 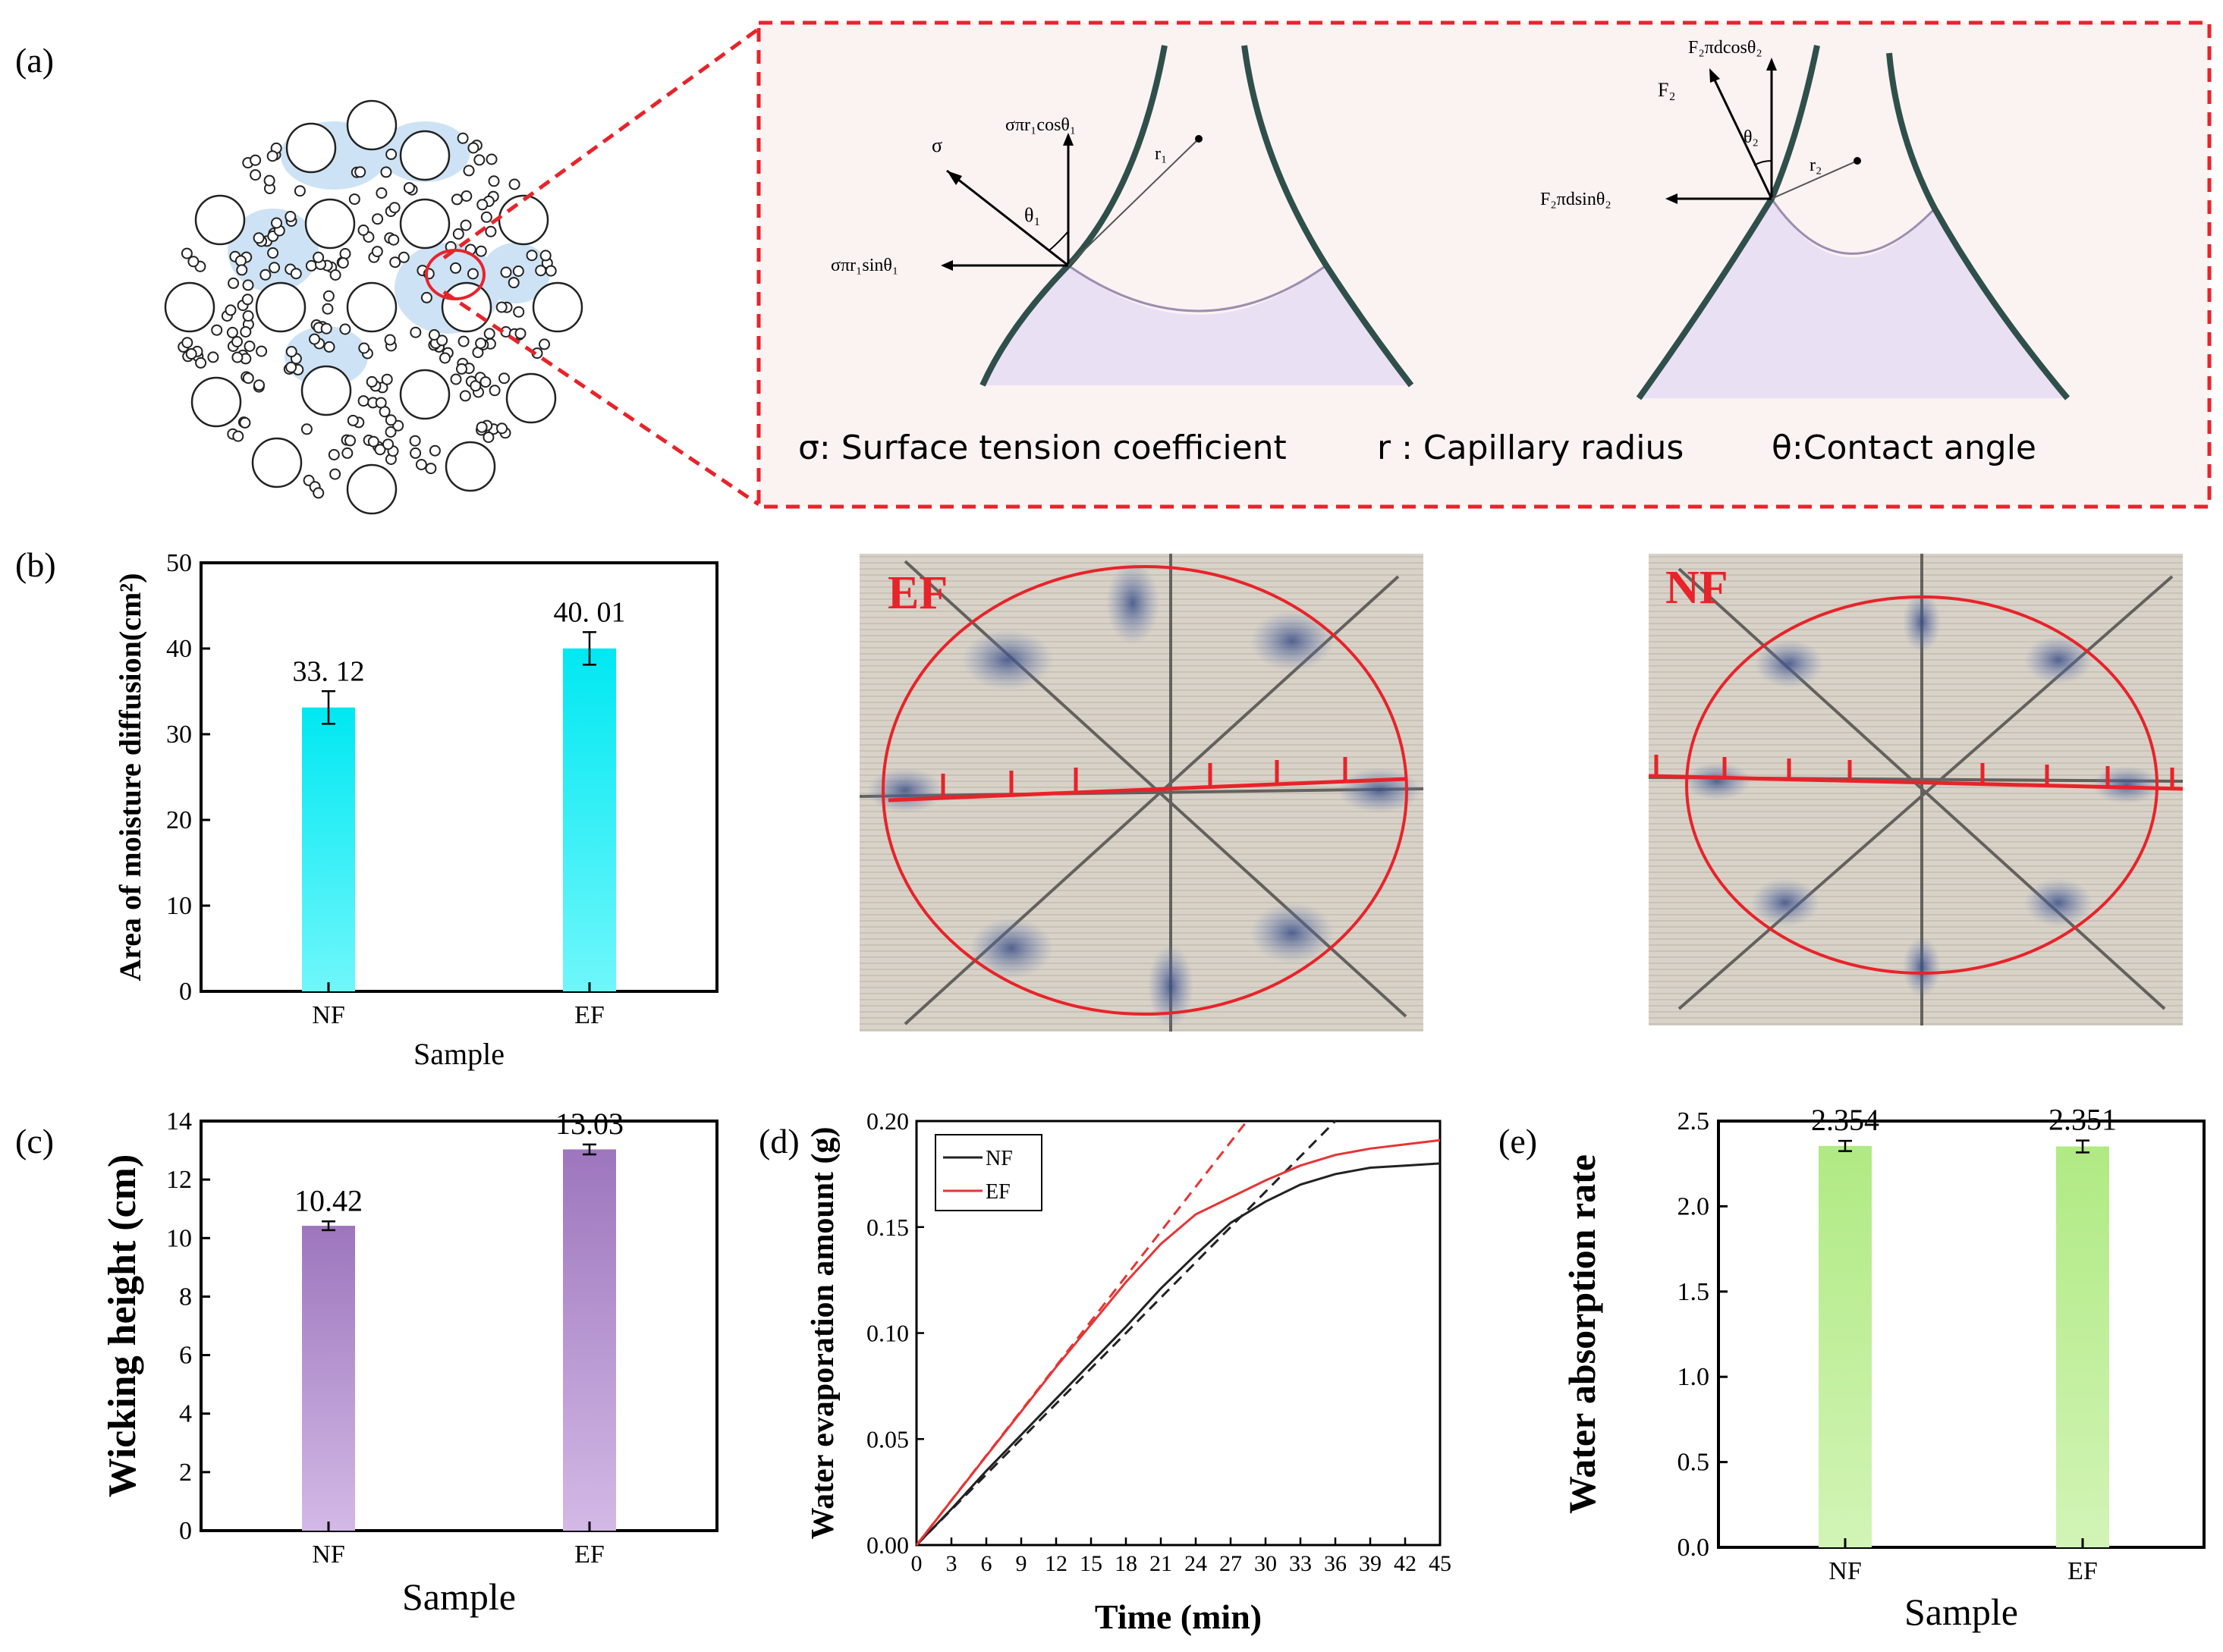 I want to click on y-tick-label: 0.5, so click(x=1693, y=1463).